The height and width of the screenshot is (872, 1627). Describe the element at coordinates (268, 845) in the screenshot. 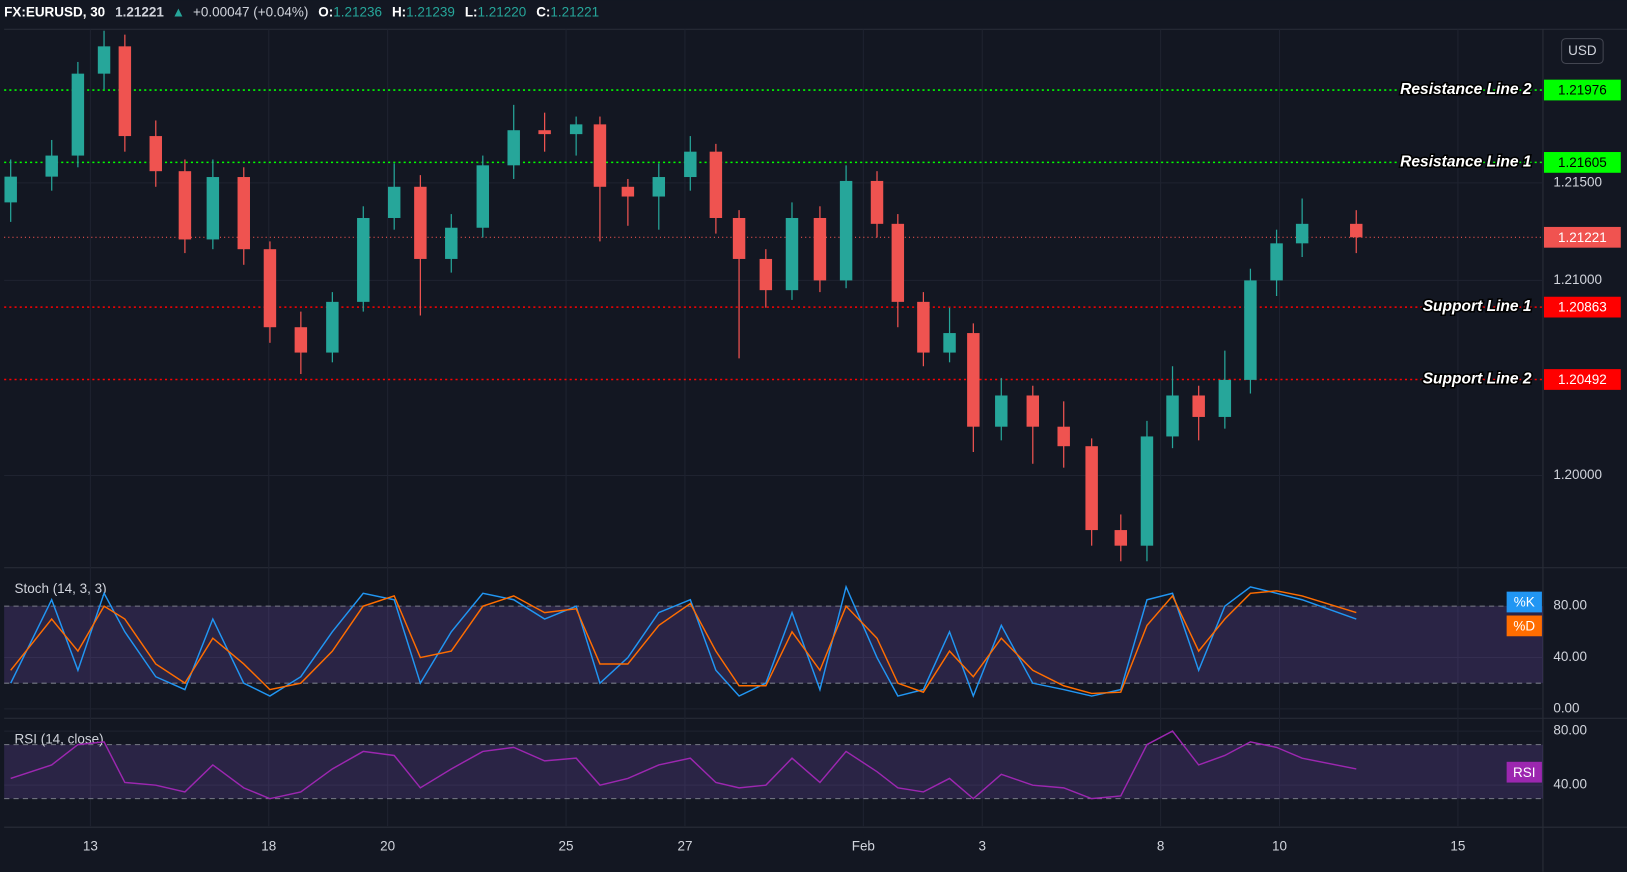

I see `x-tick-label: 18` at that location.